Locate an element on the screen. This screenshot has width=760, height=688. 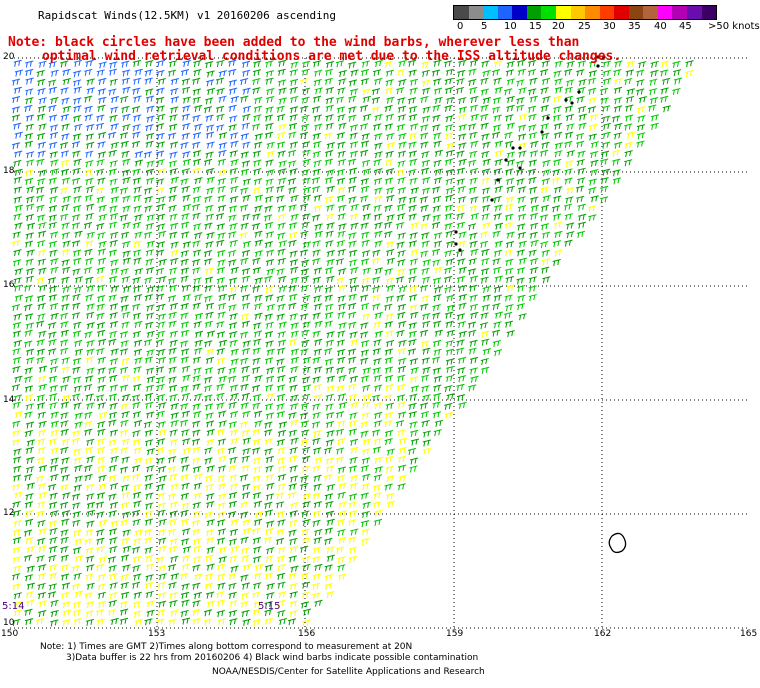
lat-label-20: 20 is located at coordinates (9, 57).